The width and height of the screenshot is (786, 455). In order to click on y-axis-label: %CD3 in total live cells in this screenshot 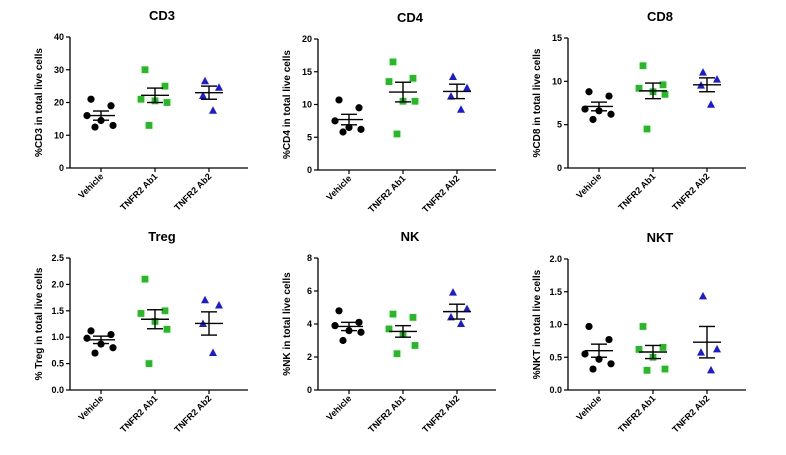, I will do `click(39, 102)`.